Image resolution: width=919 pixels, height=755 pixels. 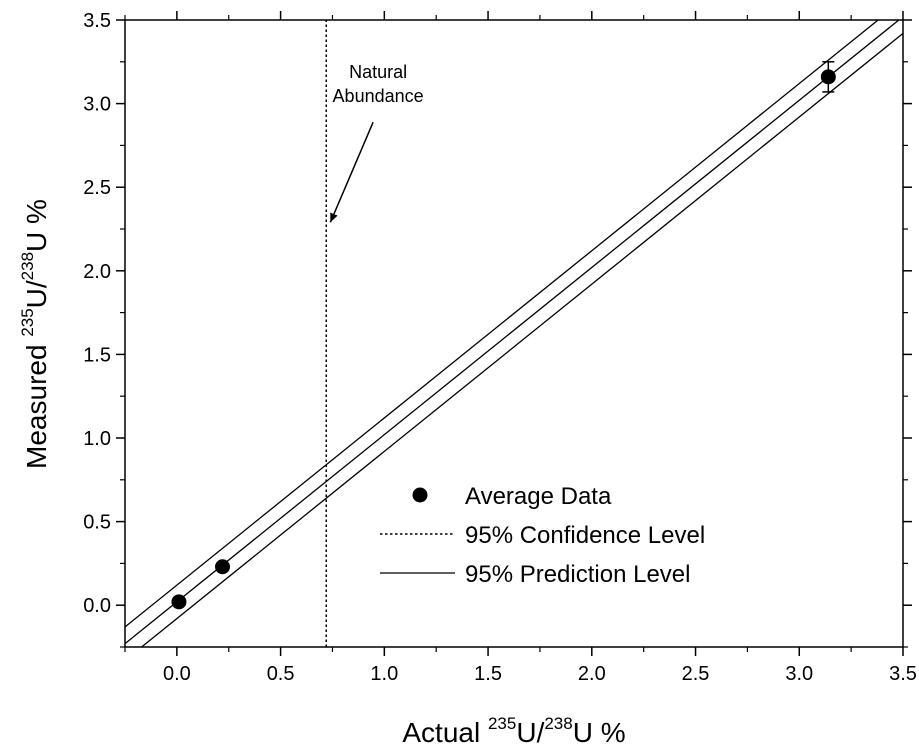 What do you see at coordinates (97, 606) in the screenshot?
I see `y-tick-label: 0.0` at bounding box center [97, 606].